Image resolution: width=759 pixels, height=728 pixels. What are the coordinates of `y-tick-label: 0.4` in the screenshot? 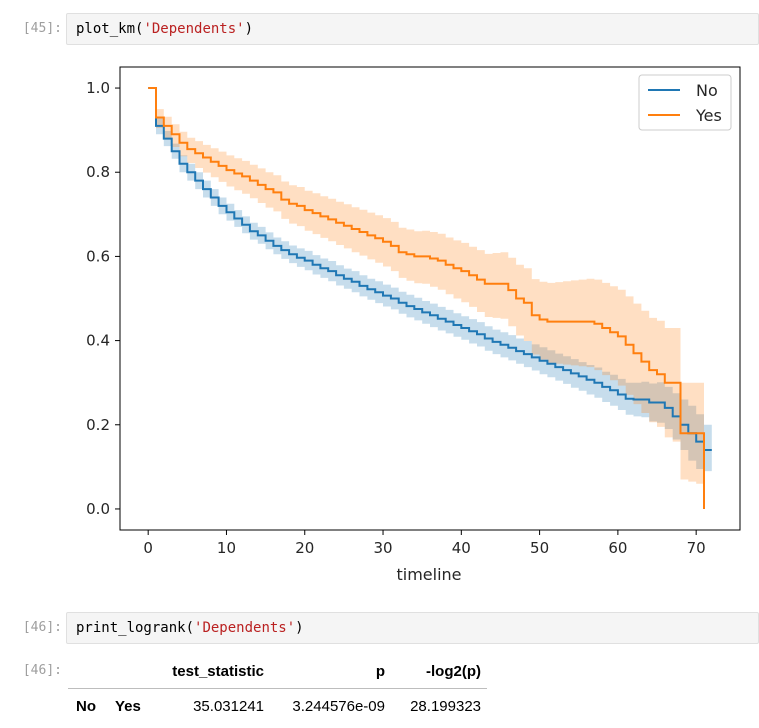 It's located at (98, 341).